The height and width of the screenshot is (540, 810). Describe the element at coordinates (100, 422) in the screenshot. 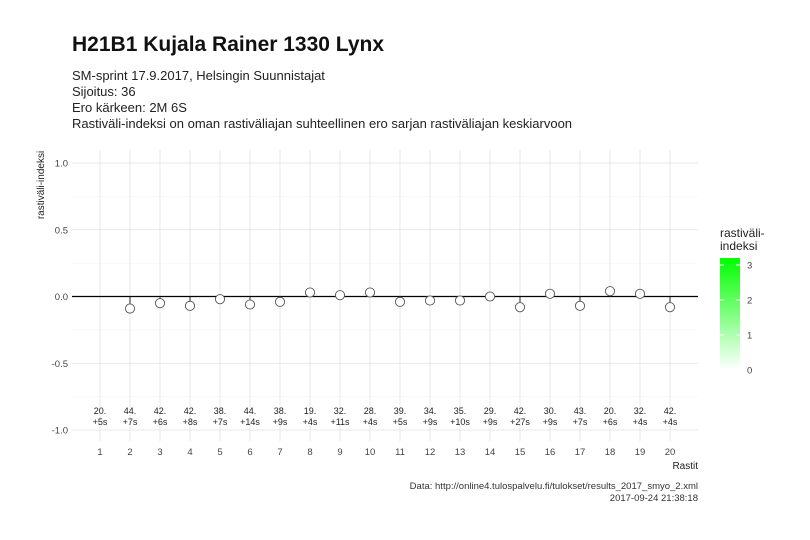

I see `split-diff-label: +5s` at that location.